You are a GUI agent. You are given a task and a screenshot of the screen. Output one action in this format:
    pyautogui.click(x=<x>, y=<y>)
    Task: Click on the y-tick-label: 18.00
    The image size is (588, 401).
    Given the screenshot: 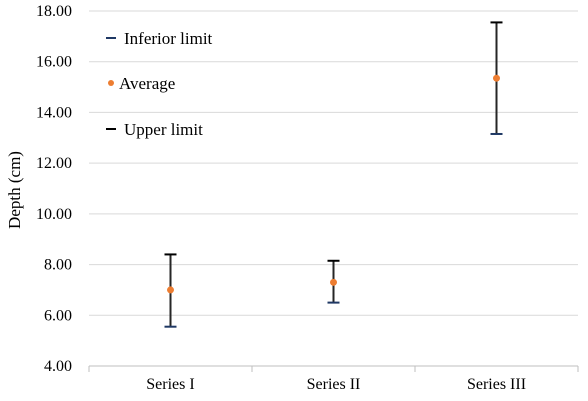 What is the action you would take?
    pyautogui.click(x=54, y=11)
    